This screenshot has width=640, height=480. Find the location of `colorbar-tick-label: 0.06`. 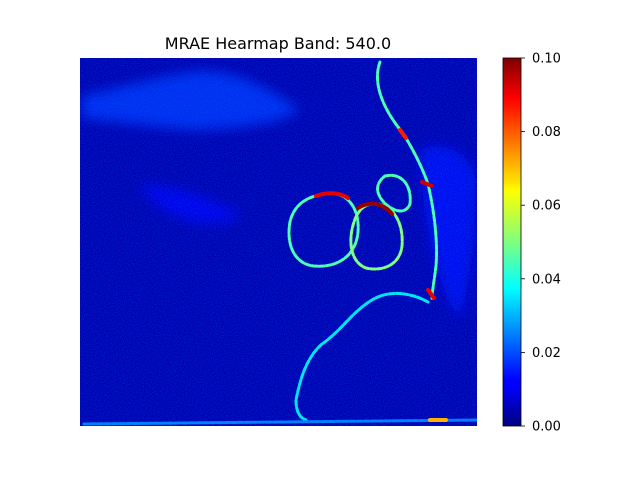

colorbar-tick-label: 0.06 is located at coordinates (546, 206).